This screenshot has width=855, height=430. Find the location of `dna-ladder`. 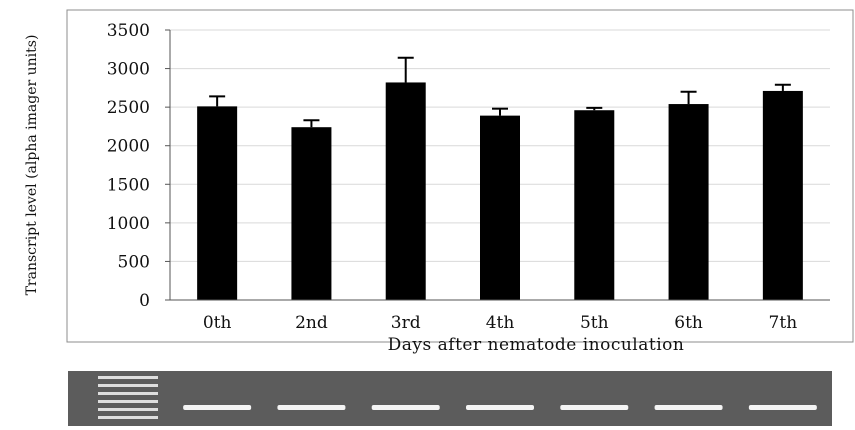

dna-ladder is located at coordinates (128, 397).